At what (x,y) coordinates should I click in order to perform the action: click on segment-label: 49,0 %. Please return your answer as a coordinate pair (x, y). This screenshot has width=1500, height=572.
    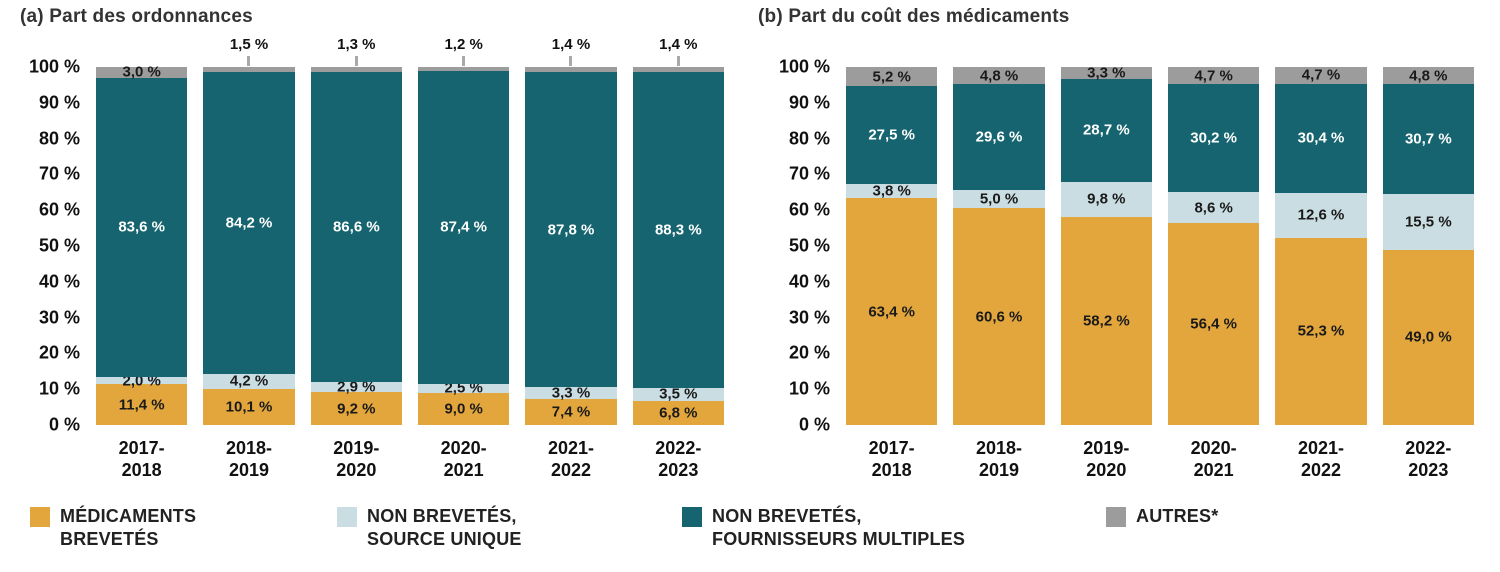
    Looking at the image, I should click on (1428, 337).